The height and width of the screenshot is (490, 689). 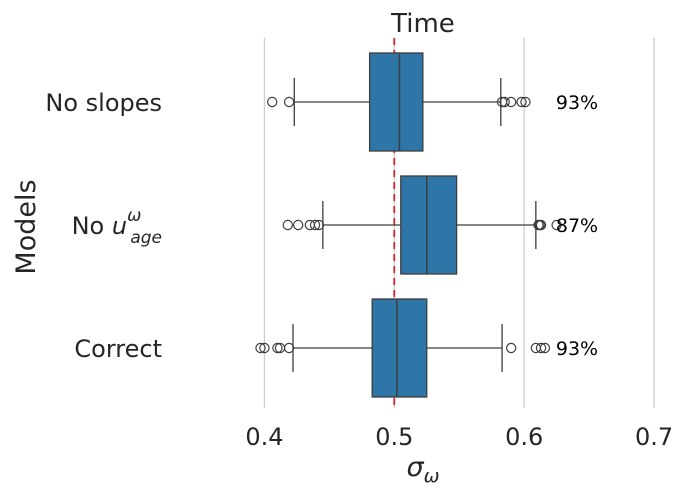 What do you see at coordinates (103, 103) in the screenshot?
I see `y-category-label: No slopes` at bounding box center [103, 103].